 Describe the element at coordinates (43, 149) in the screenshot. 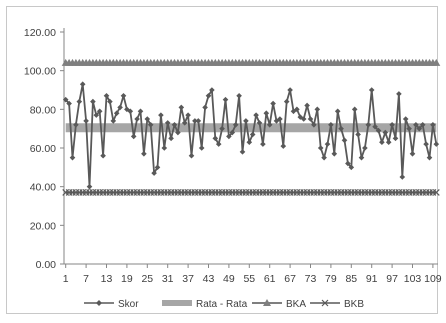

I see `y-tick-label: 60.00` at that location.